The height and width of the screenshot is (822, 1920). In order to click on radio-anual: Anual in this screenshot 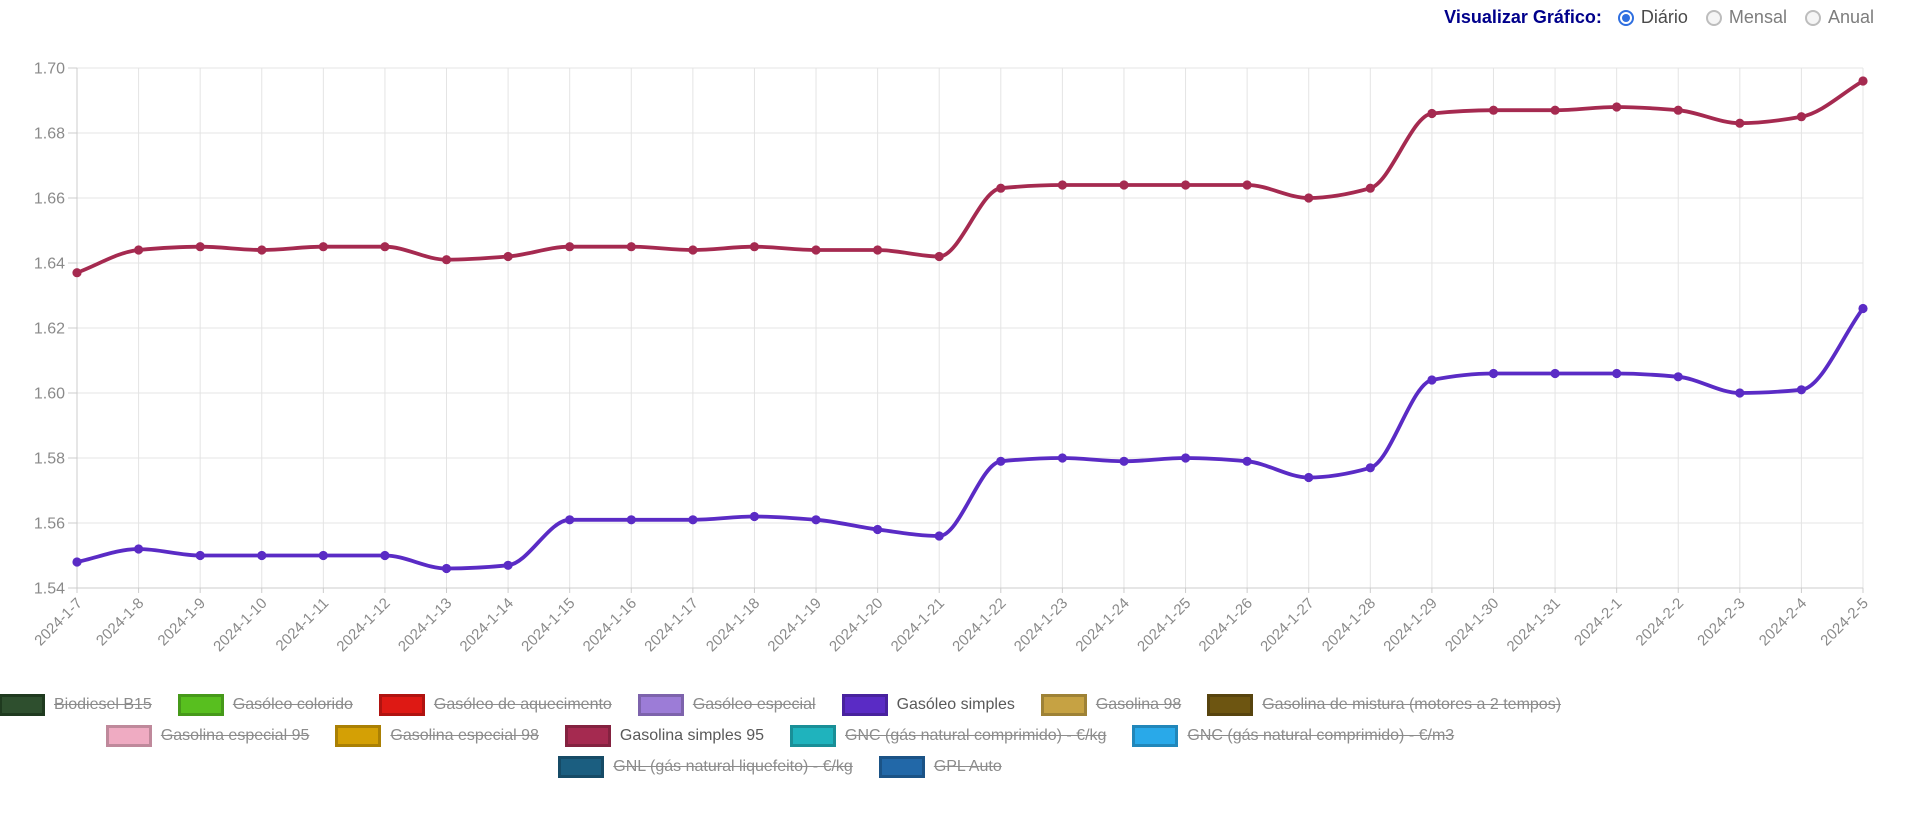, I will do `click(1839, 17)`.